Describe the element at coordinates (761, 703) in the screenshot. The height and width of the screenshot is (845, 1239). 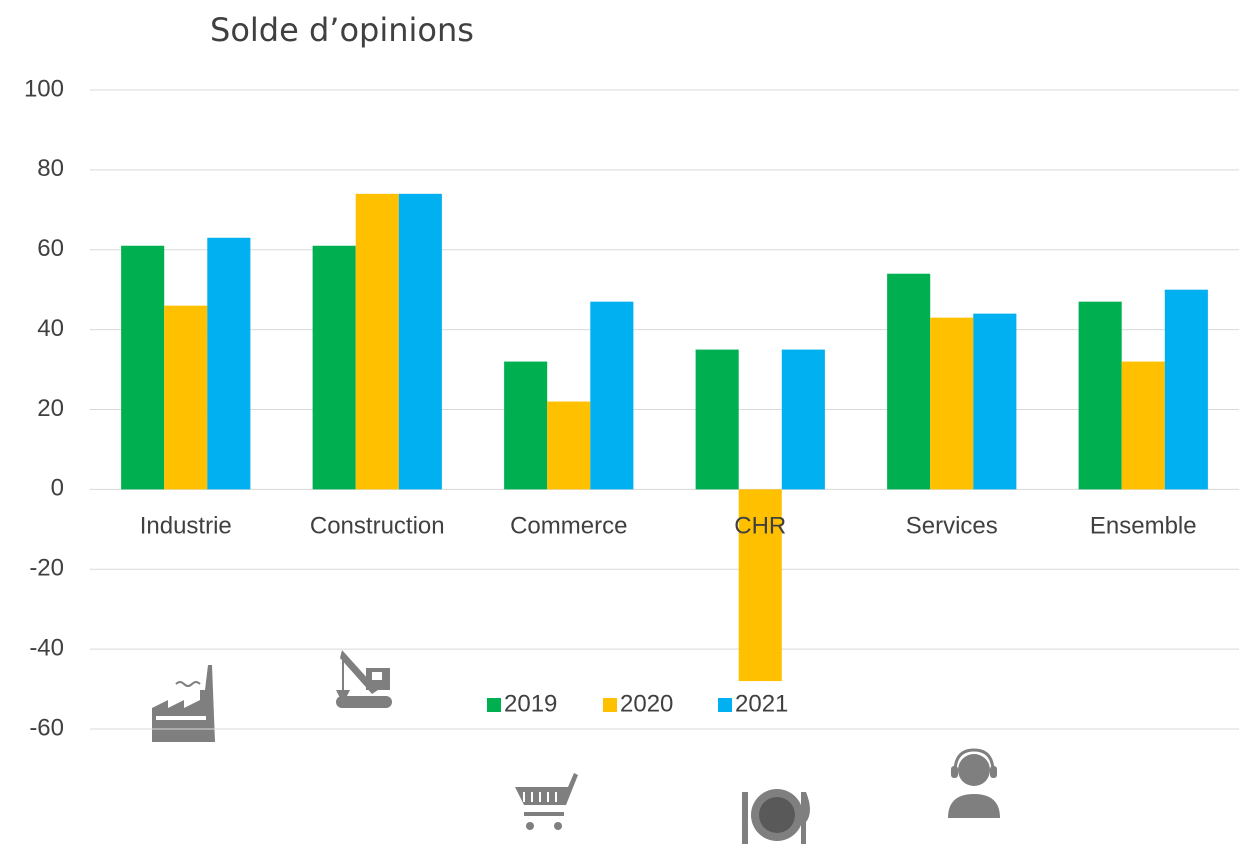
I see `legend-label: 2021` at that location.